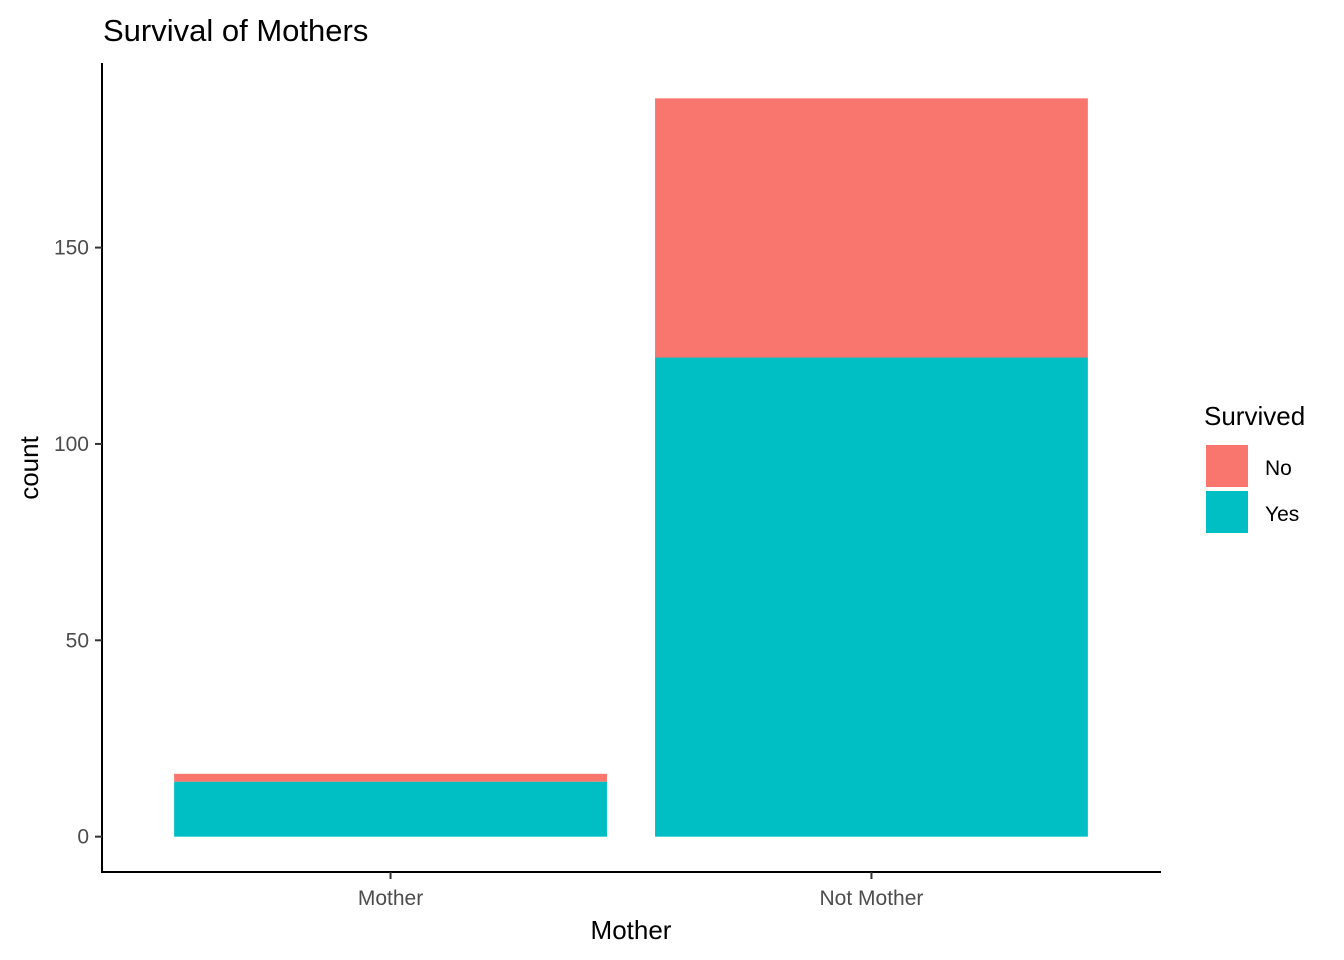  I want to click on y-tick-label: 0, so click(83, 837).